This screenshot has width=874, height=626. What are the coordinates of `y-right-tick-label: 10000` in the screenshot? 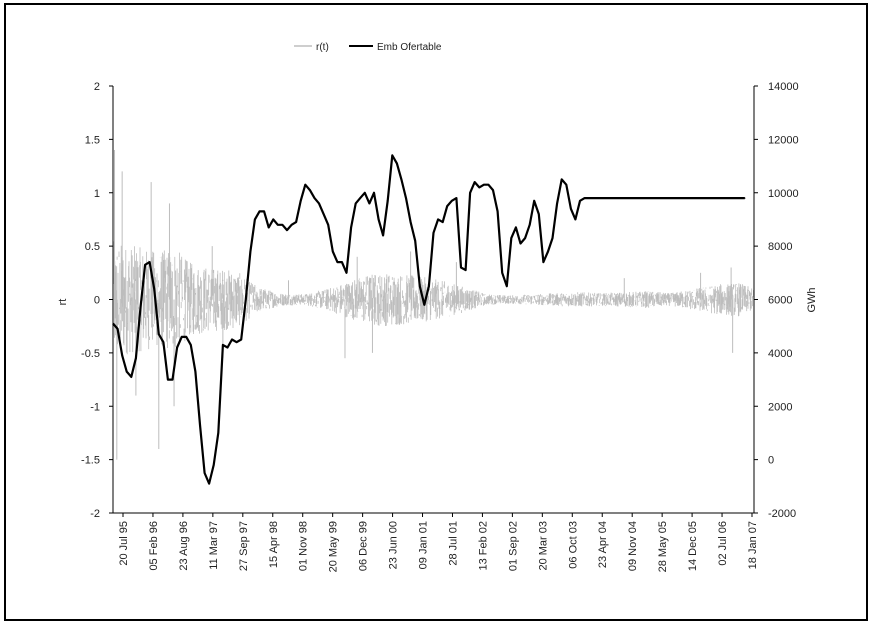 It's located at (783, 194).